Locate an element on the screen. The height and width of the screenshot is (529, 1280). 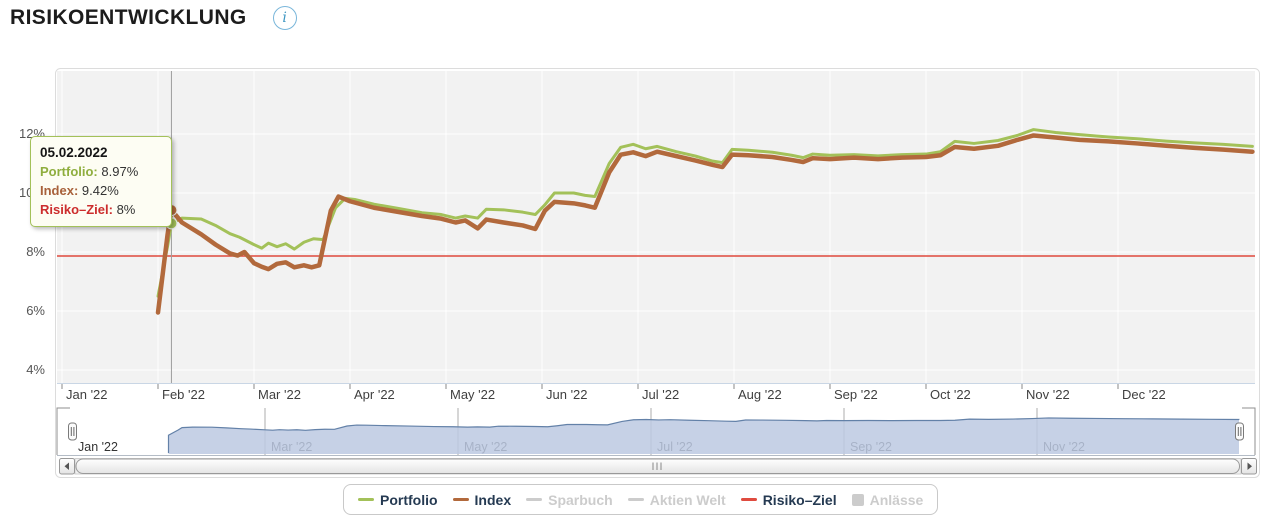
y-axis-label: 4% is located at coordinates (35, 369).